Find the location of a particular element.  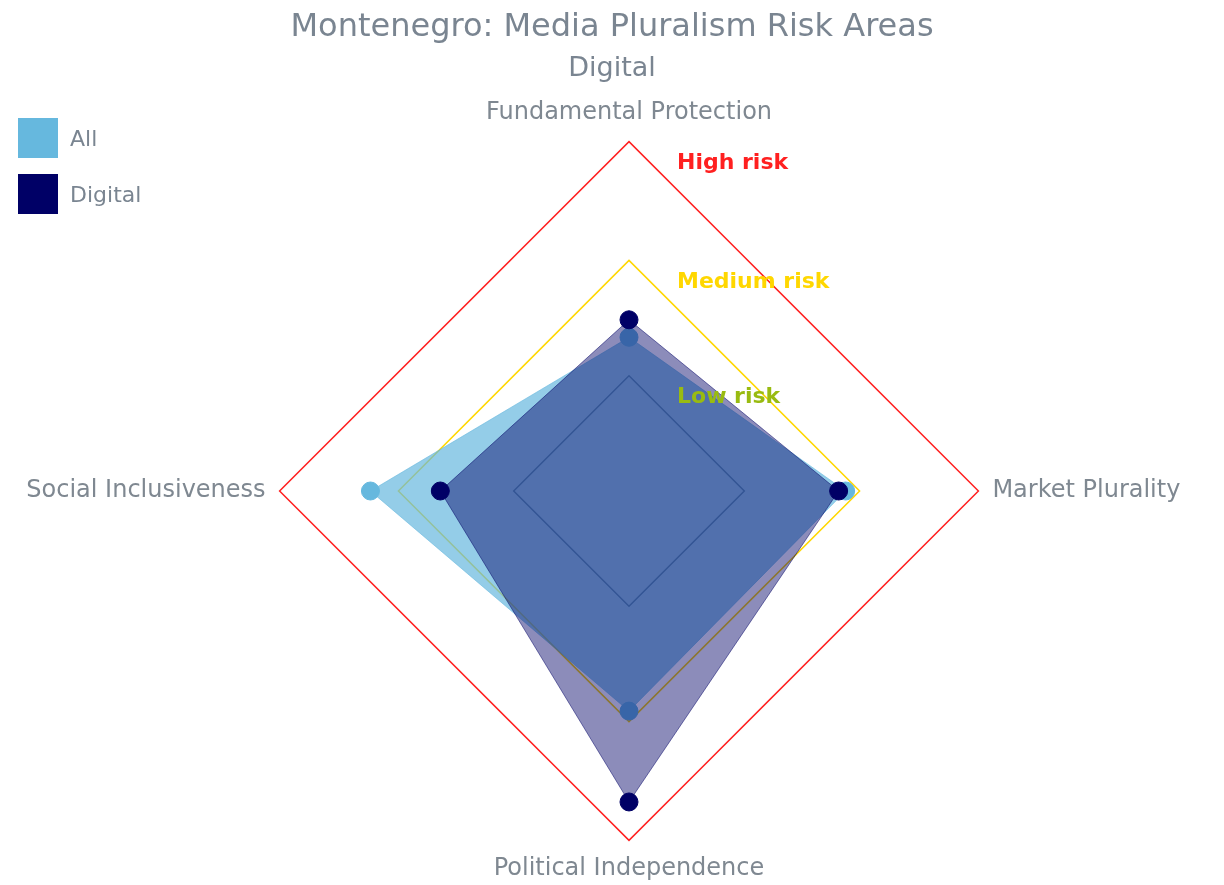

legend-label: Digital is located at coordinates (106, 194).